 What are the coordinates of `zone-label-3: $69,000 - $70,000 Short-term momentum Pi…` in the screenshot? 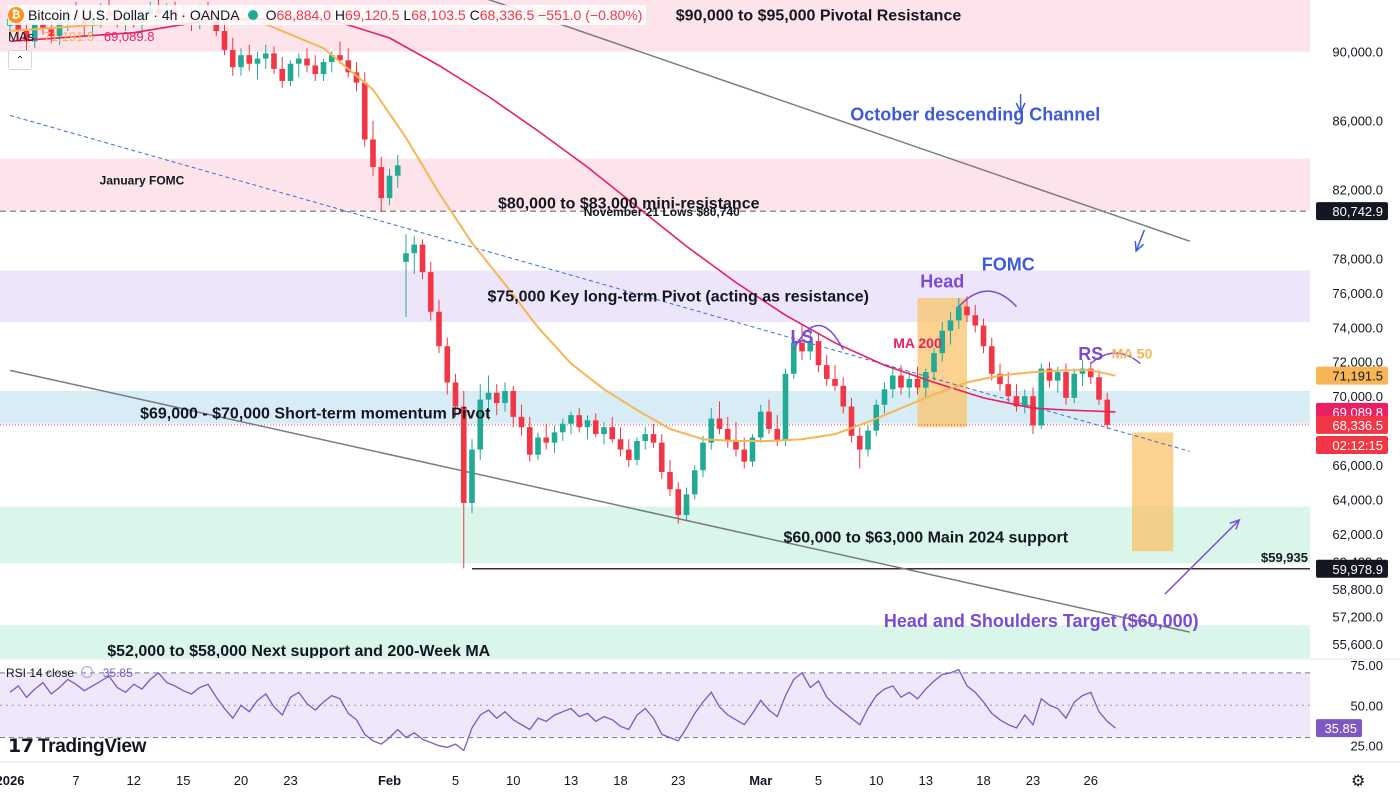 It's located at (315, 413).